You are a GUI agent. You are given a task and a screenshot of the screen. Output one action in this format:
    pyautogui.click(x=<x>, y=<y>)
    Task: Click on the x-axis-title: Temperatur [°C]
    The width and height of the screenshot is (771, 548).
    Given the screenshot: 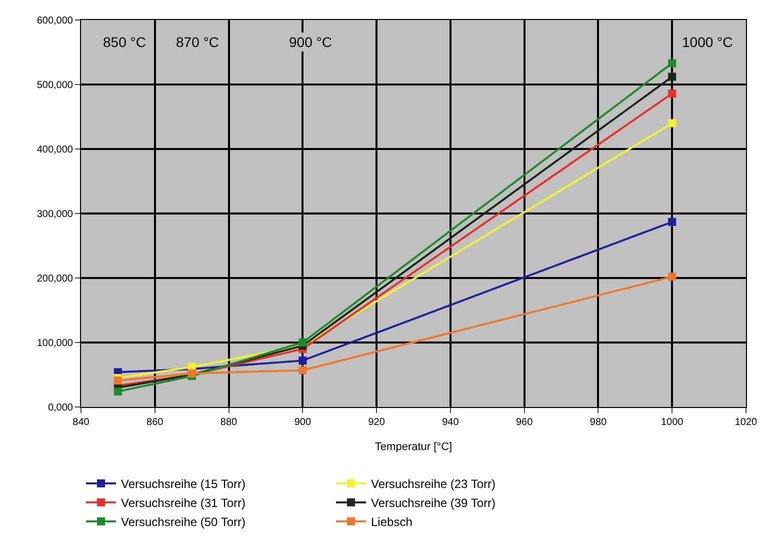 What is the action you would take?
    pyautogui.click(x=413, y=447)
    